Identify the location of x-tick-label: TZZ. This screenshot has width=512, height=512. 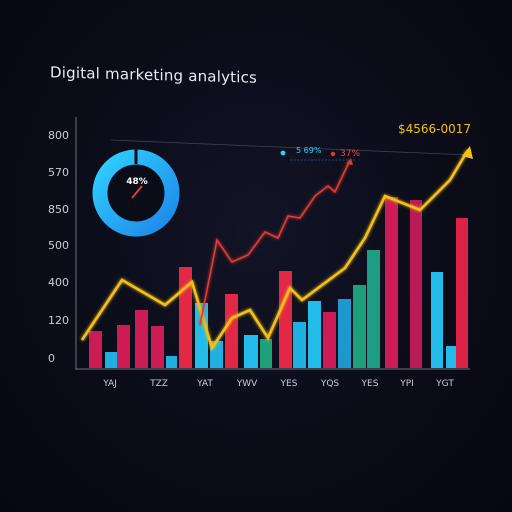
(158, 384).